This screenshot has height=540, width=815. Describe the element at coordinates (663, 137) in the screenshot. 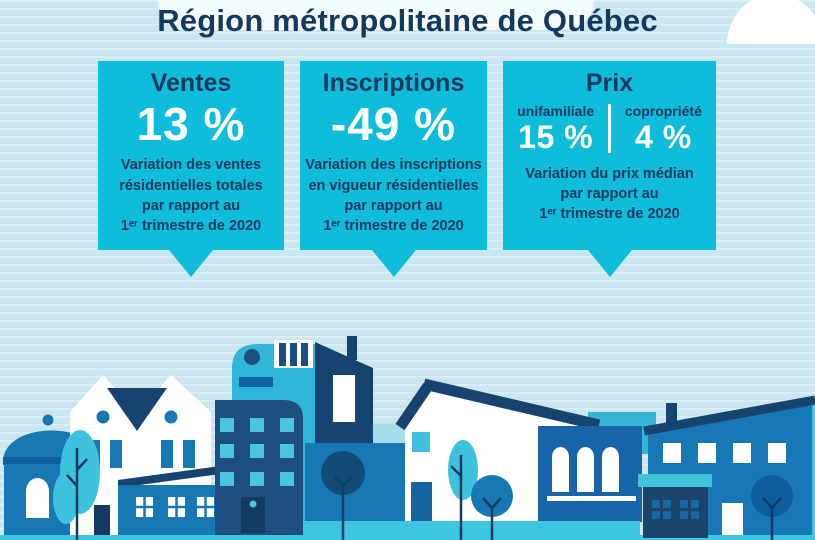

I see `price-copropriete-value: 4 %` at that location.